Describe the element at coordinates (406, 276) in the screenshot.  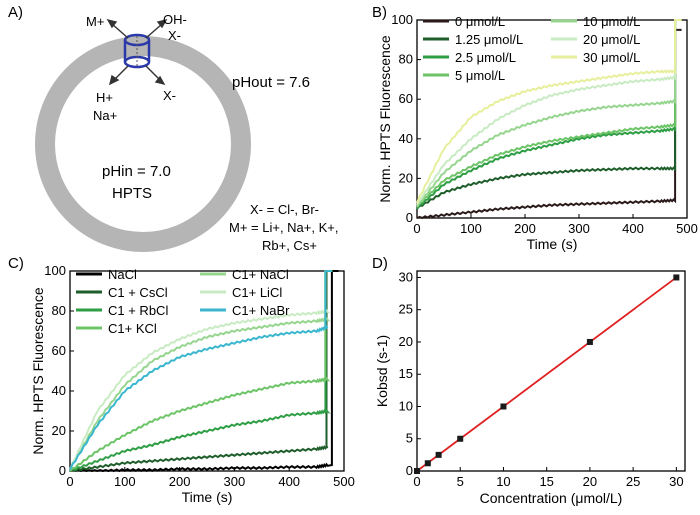
I see `y-tick-label: 30` at that location.